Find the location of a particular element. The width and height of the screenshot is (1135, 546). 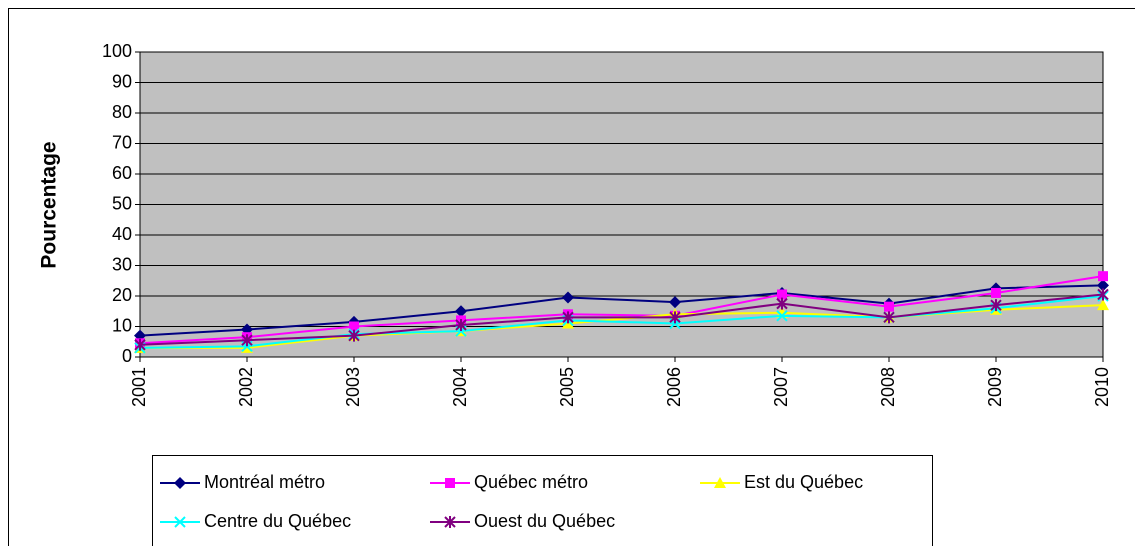

y-tick-label: 30 is located at coordinates (122, 264).